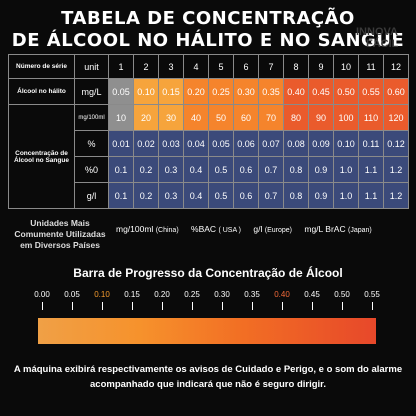 The width and height of the screenshot is (416, 416). Describe the element at coordinates (246, 117) in the screenshot. I see `blood-cell: 60` at that location.